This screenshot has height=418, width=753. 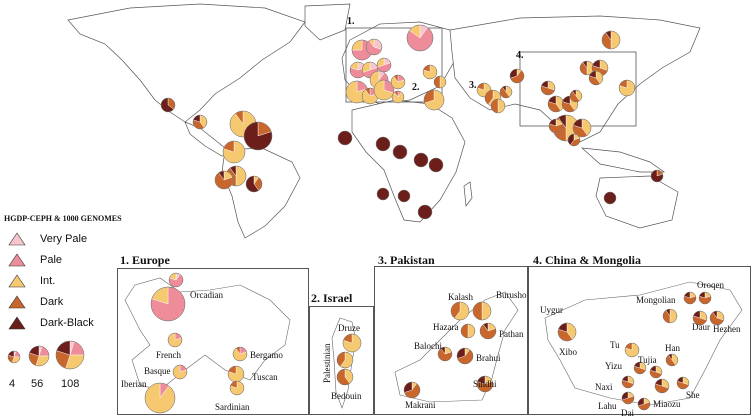 What do you see at coordinates (460, 297) in the screenshot?
I see `label-kalash: Kalash` at bounding box center [460, 297].